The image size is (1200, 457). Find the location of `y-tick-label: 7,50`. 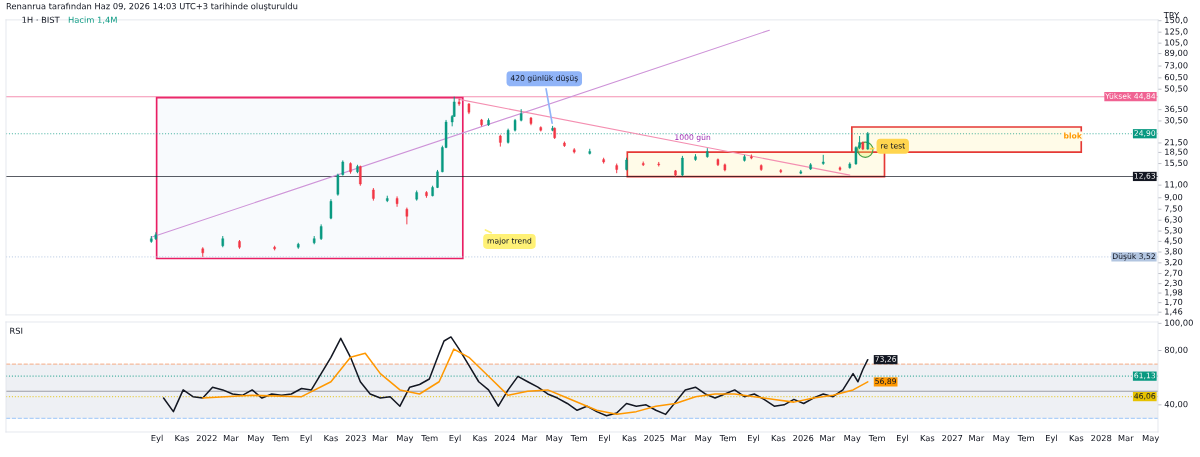

y-tick-label: 7,50 is located at coordinates (1173, 209).